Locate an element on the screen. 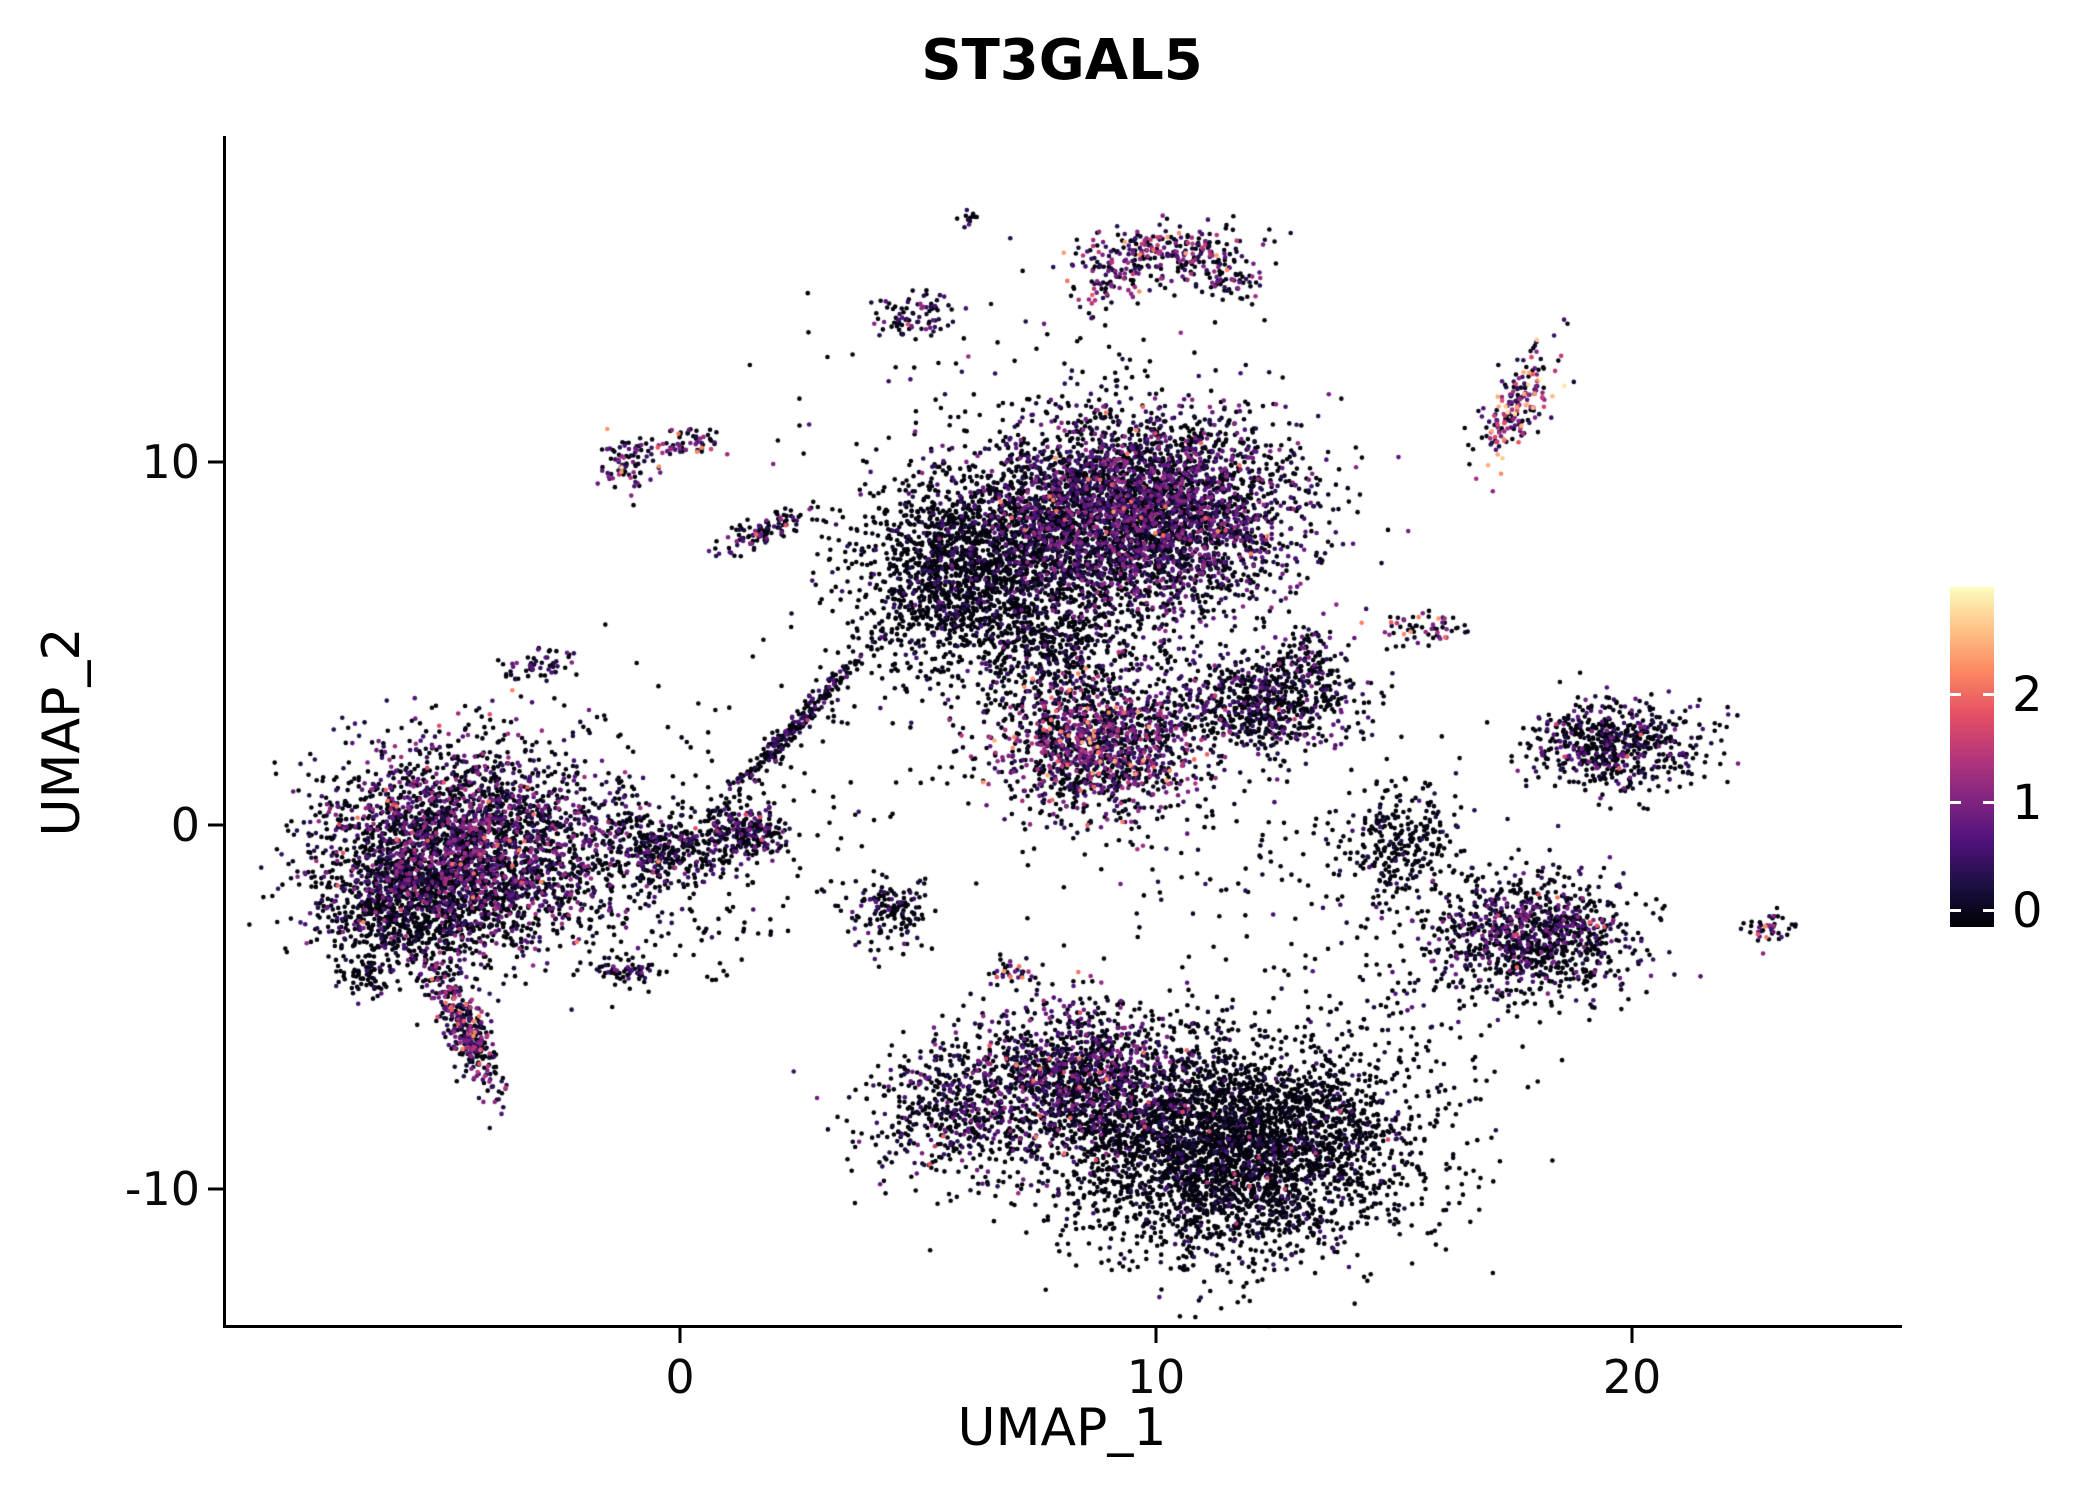 The width and height of the screenshot is (2100, 1500). y-axis-line is located at coordinates (224, 732).